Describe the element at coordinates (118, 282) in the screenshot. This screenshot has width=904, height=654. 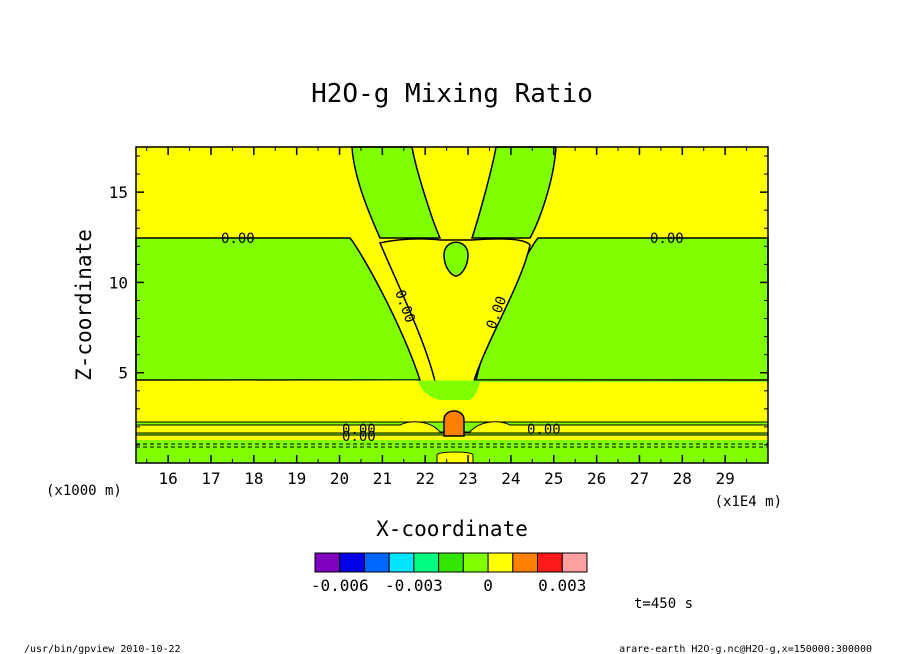
I see `y-tick-label: 10` at that location.